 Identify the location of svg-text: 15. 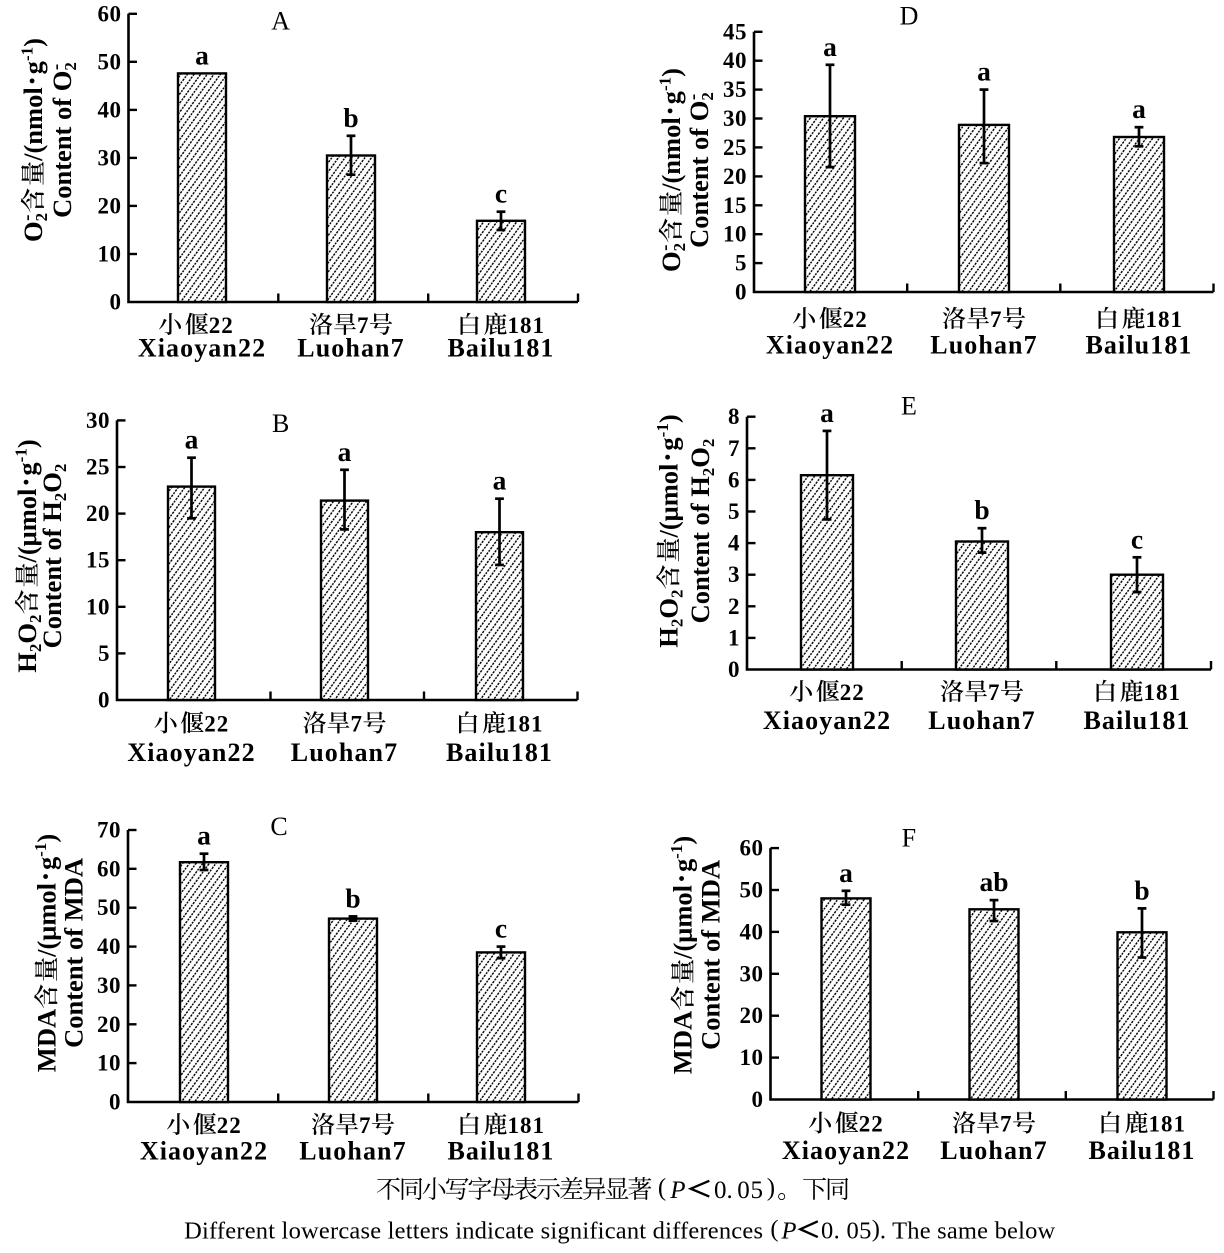
(98, 560).